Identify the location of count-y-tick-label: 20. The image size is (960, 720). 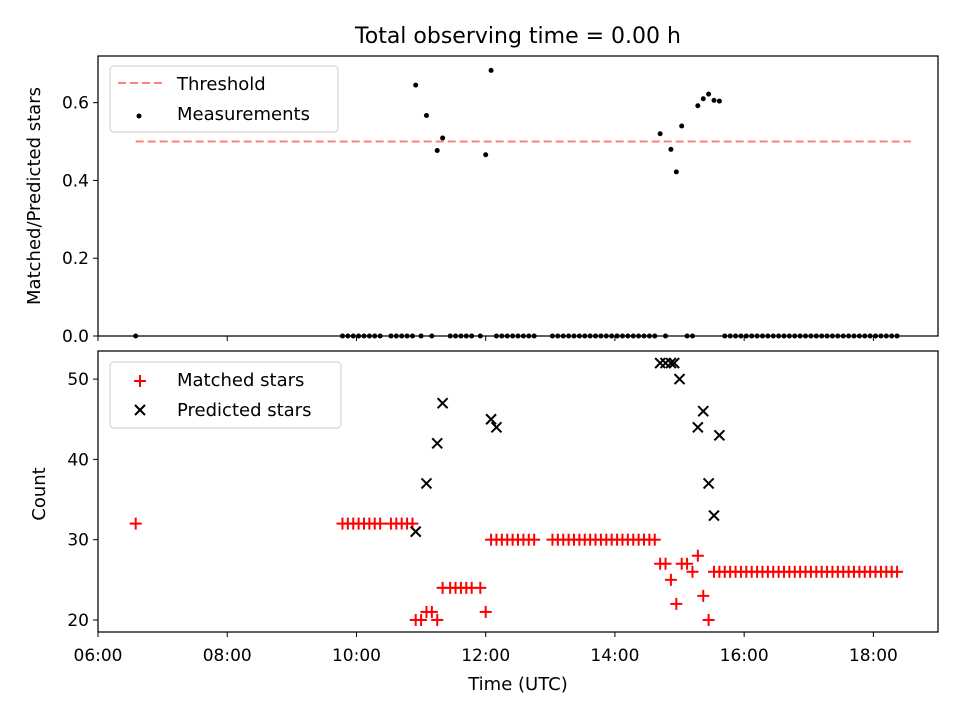
(78, 621).